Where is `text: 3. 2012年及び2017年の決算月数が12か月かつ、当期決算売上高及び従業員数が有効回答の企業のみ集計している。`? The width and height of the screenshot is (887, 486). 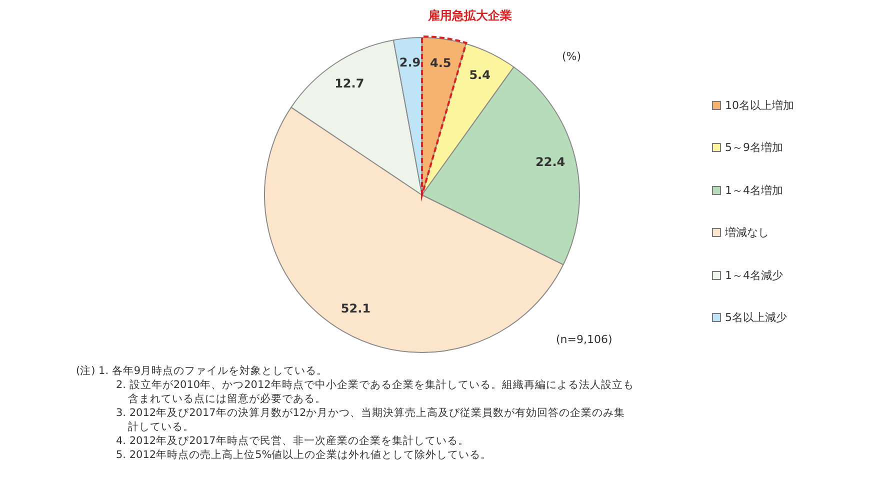 text: 3. 2012年及び2017年の決算月数が12か月かつ、当期決算売上高及び従業員数が有効回答の企業のみ集計している。 is located at coordinates (370, 420).